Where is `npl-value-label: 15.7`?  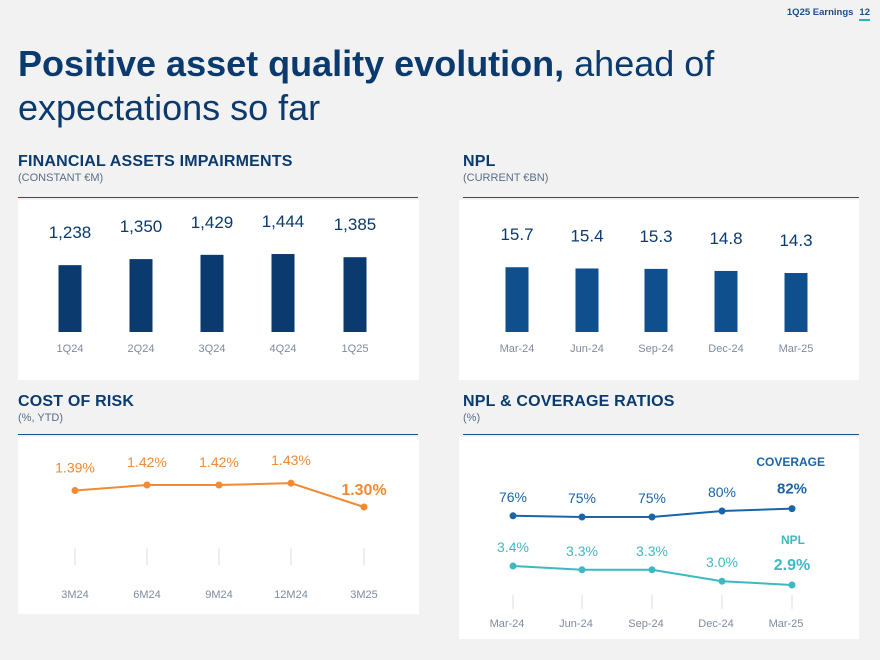
npl-value-label: 15.7 is located at coordinates (516, 234).